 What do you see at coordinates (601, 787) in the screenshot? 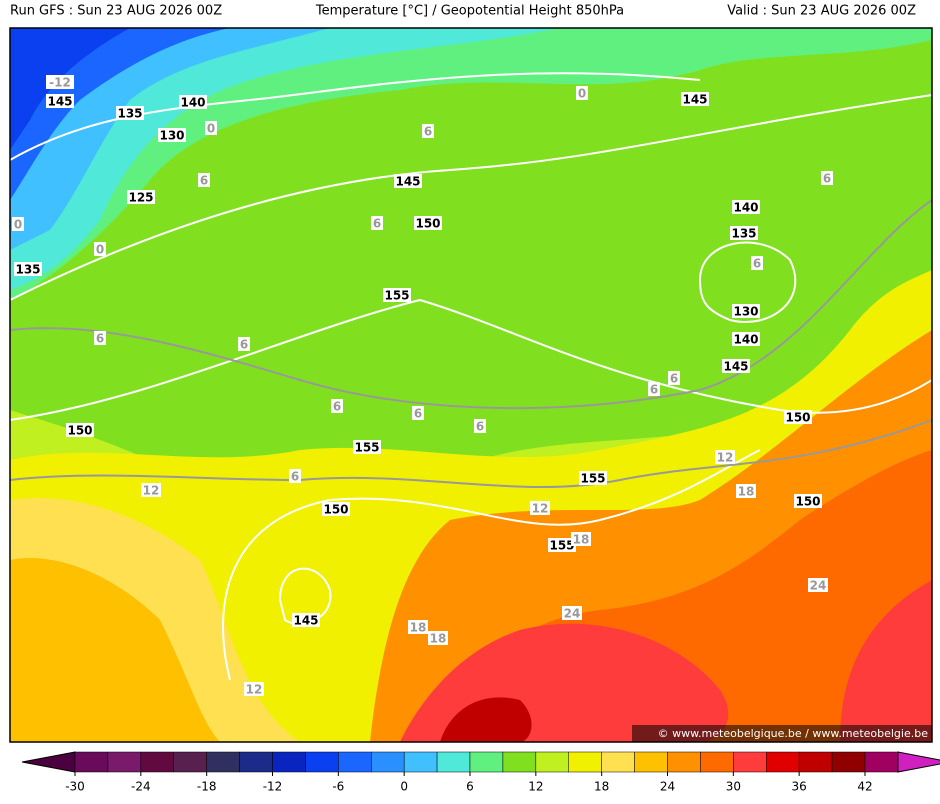
I see `colorbar-tick-label: 18` at bounding box center [601, 787].